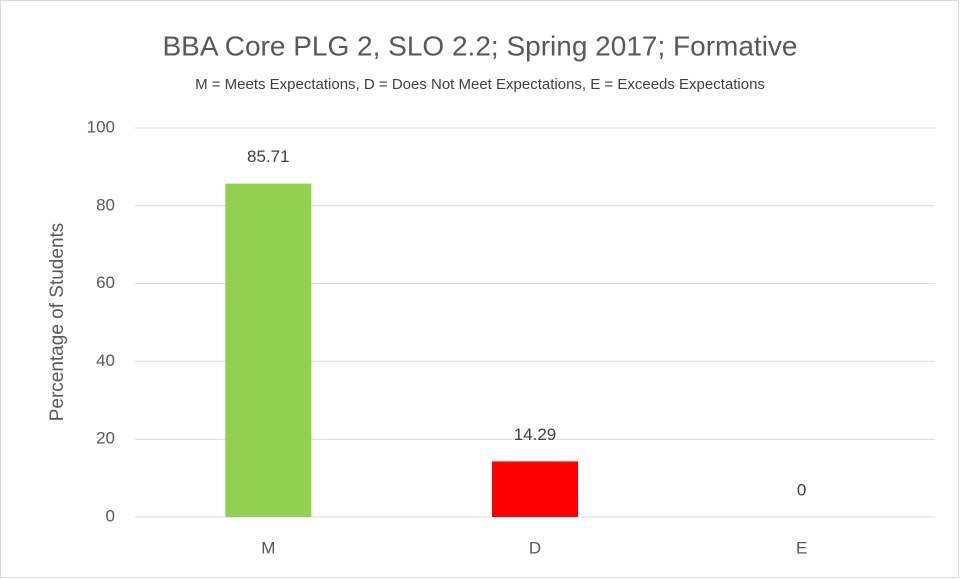 The width and height of the screenshot is (960, 579). Describe the element at coordinates (268, 156) in the screenshot. I see `data-label: 85.71` at that location.